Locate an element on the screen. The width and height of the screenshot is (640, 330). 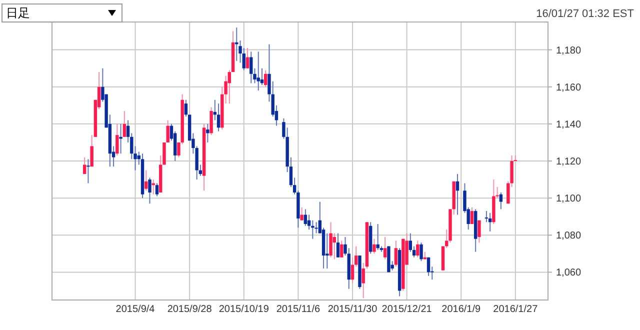
y-tick-label: 1,060 is located at coordinates (569, 273).